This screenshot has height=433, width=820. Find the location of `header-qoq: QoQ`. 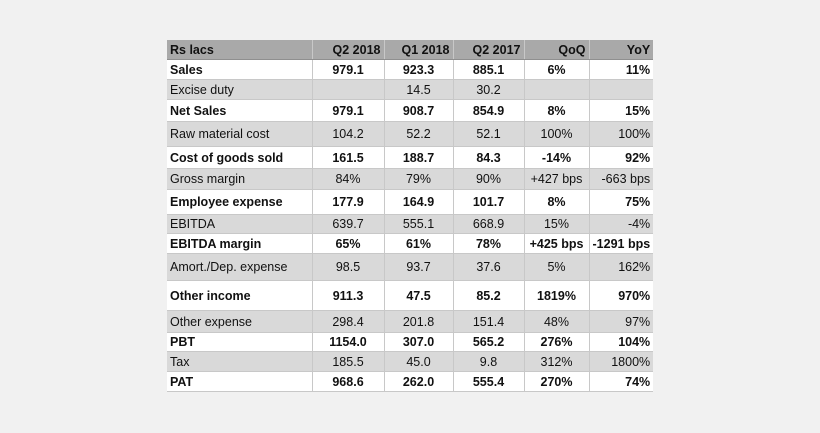

header-qoq: QoQ is located at coordinates (557, 50).